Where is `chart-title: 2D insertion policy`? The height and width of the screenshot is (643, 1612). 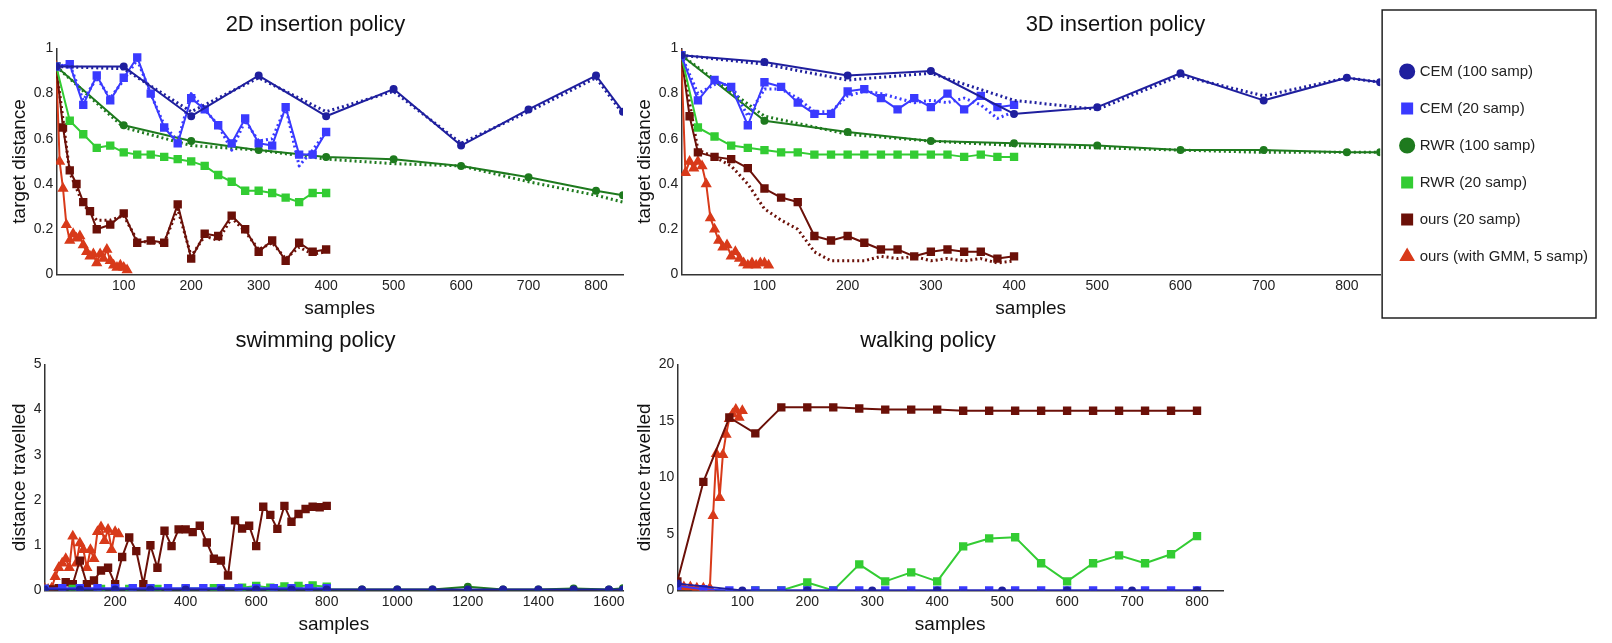
chart-title: 2D insertion policy is located at coordinates (315, 24).